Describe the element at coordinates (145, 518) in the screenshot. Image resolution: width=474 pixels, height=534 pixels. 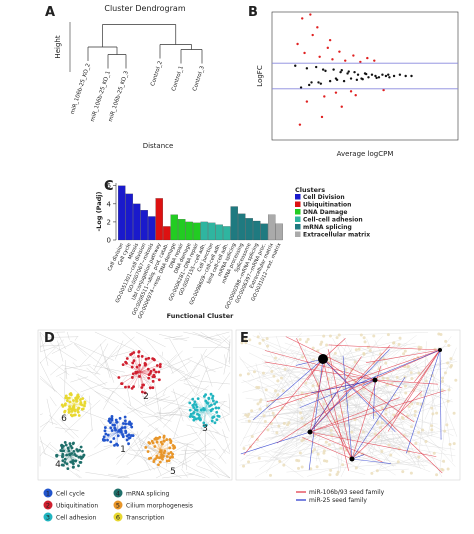
I see `legend-label: Transcription` at that location.